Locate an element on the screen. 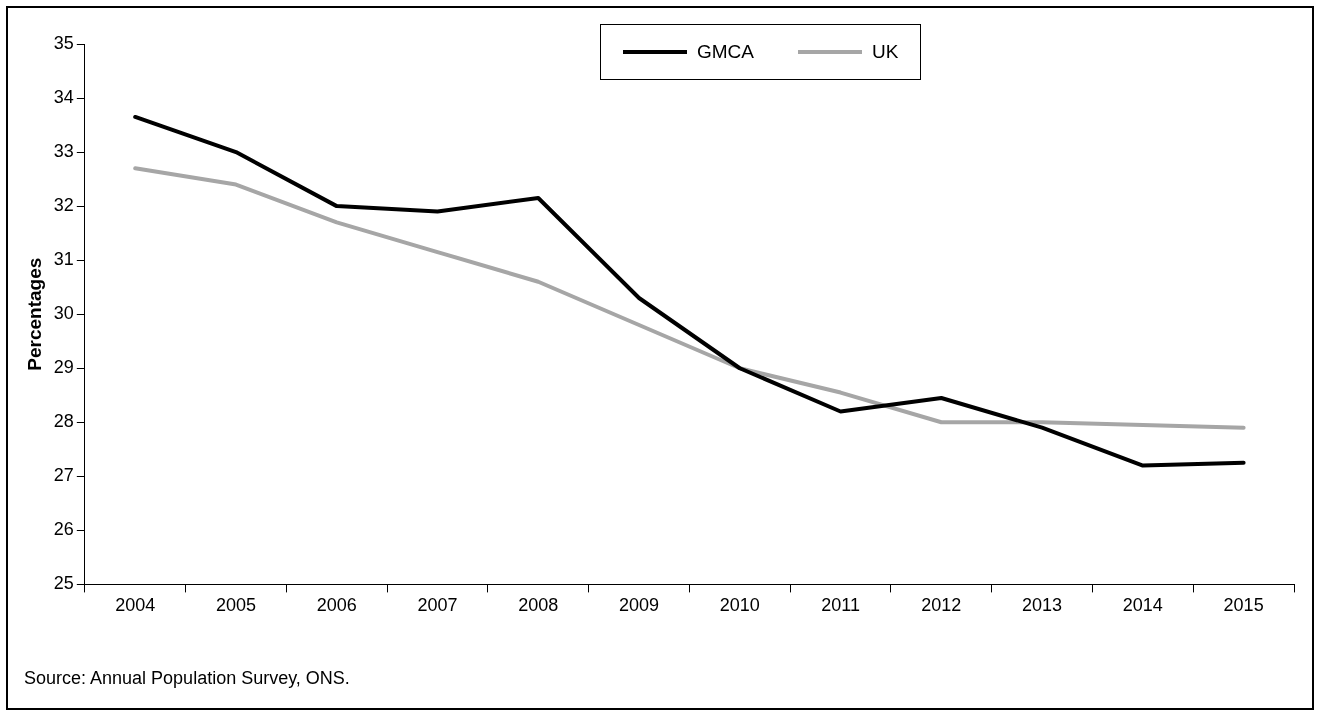 This screenshot has height=722, width=1324. x-tick-label: 2009 is located at coordinates (639, 605).